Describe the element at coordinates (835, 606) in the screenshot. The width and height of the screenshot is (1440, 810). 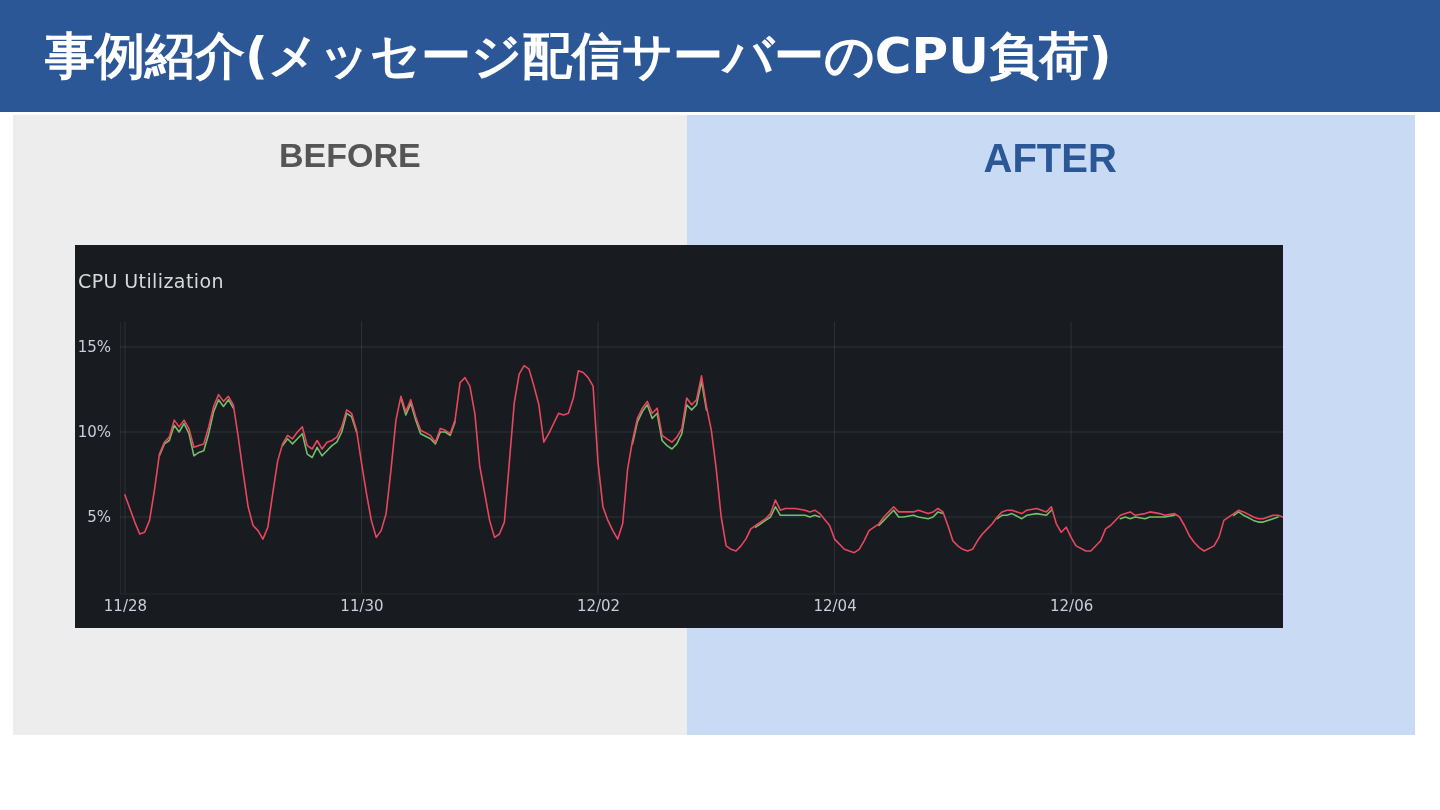
I see `x-tick-label: 12/04` at that location.